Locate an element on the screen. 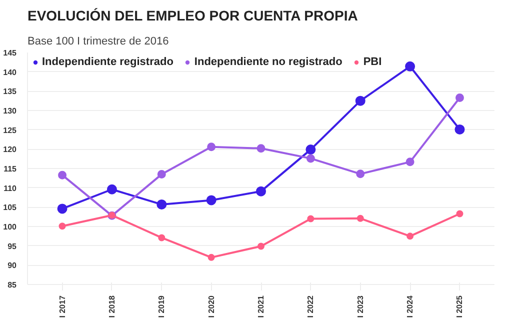  y-tick-label: 115 is located at coordinates (11, 169).